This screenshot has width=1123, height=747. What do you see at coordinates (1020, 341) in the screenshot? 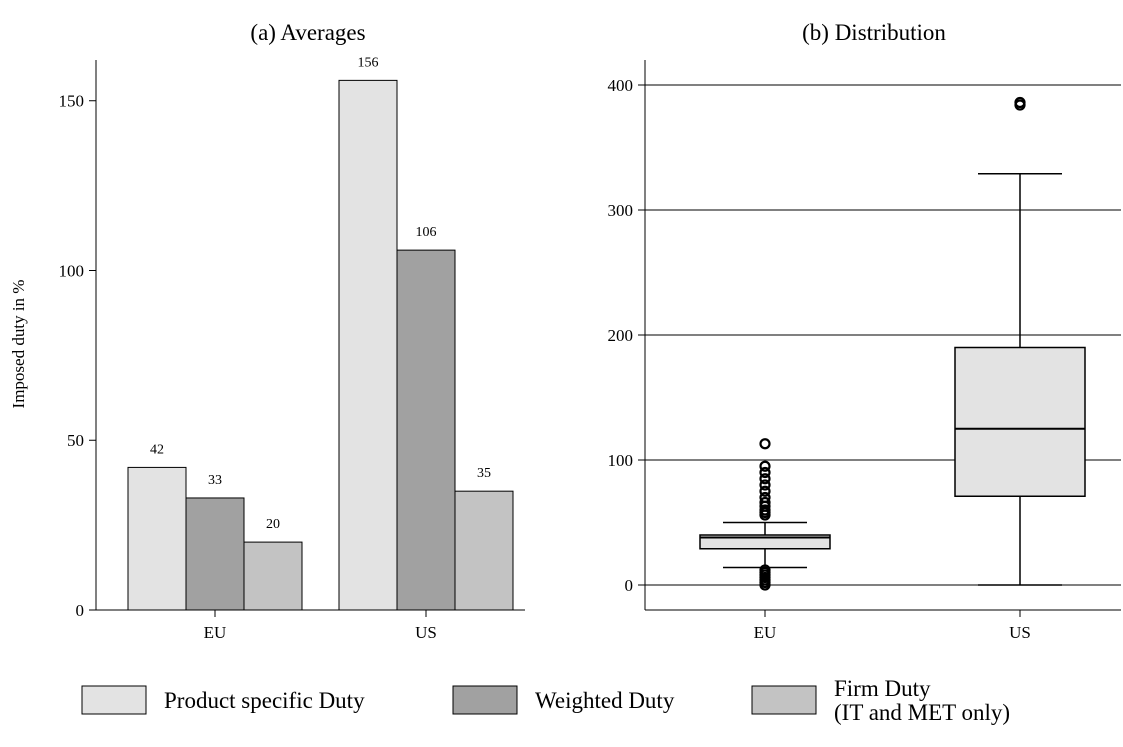
I see `box-us` at bounding box center [1020, 341].